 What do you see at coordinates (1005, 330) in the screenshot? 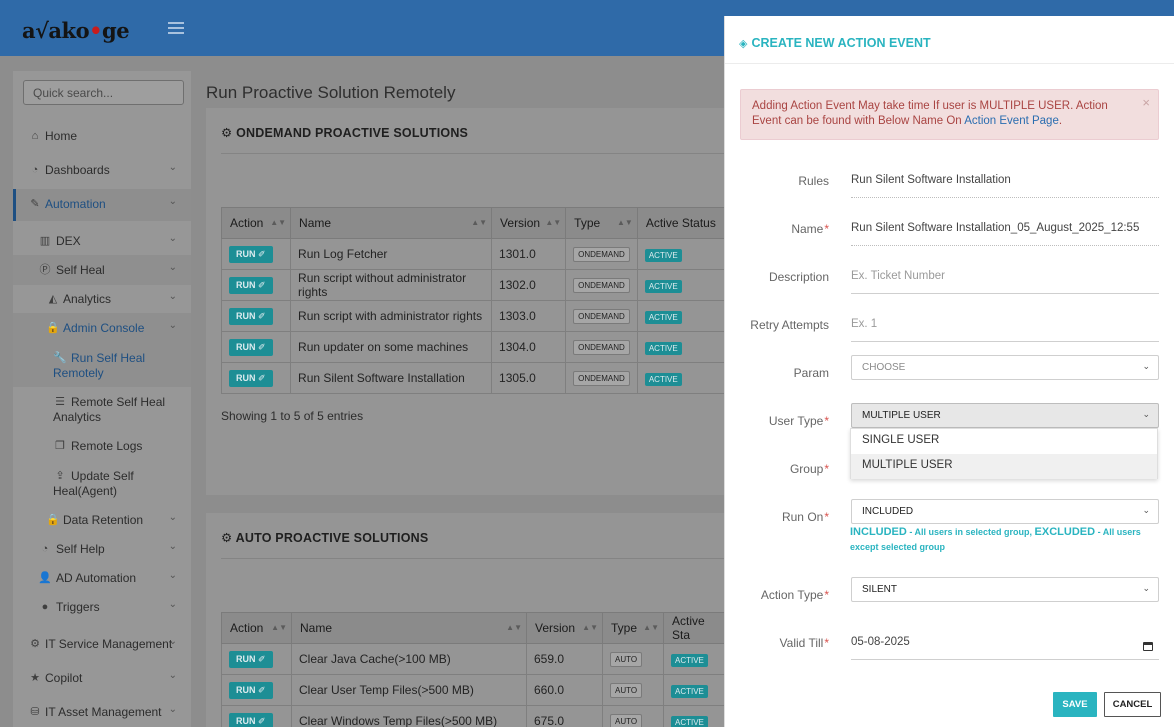
I see `retry-attempts-input: Ex. 1` at bounding box center [1005, 330].